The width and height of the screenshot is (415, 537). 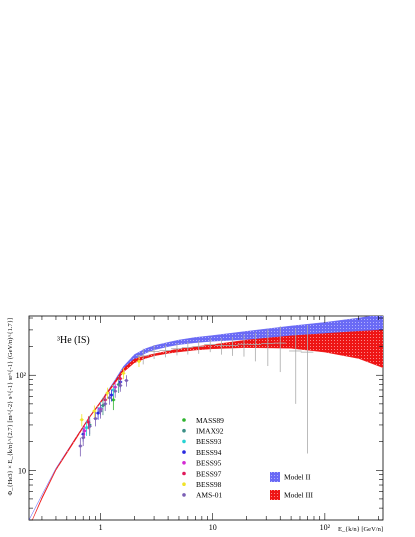 What do you see at coordinates (209, 441) in the screenshot?
I see `legend-label: BESS93` at bounding box center [209, 441].